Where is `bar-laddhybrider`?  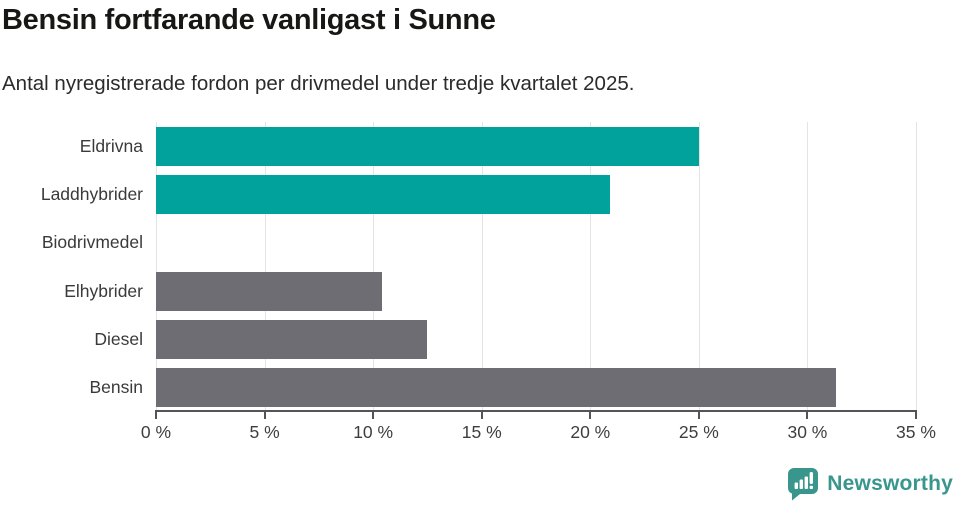
bar-laddhybrider is located at coordinates (383, 194).